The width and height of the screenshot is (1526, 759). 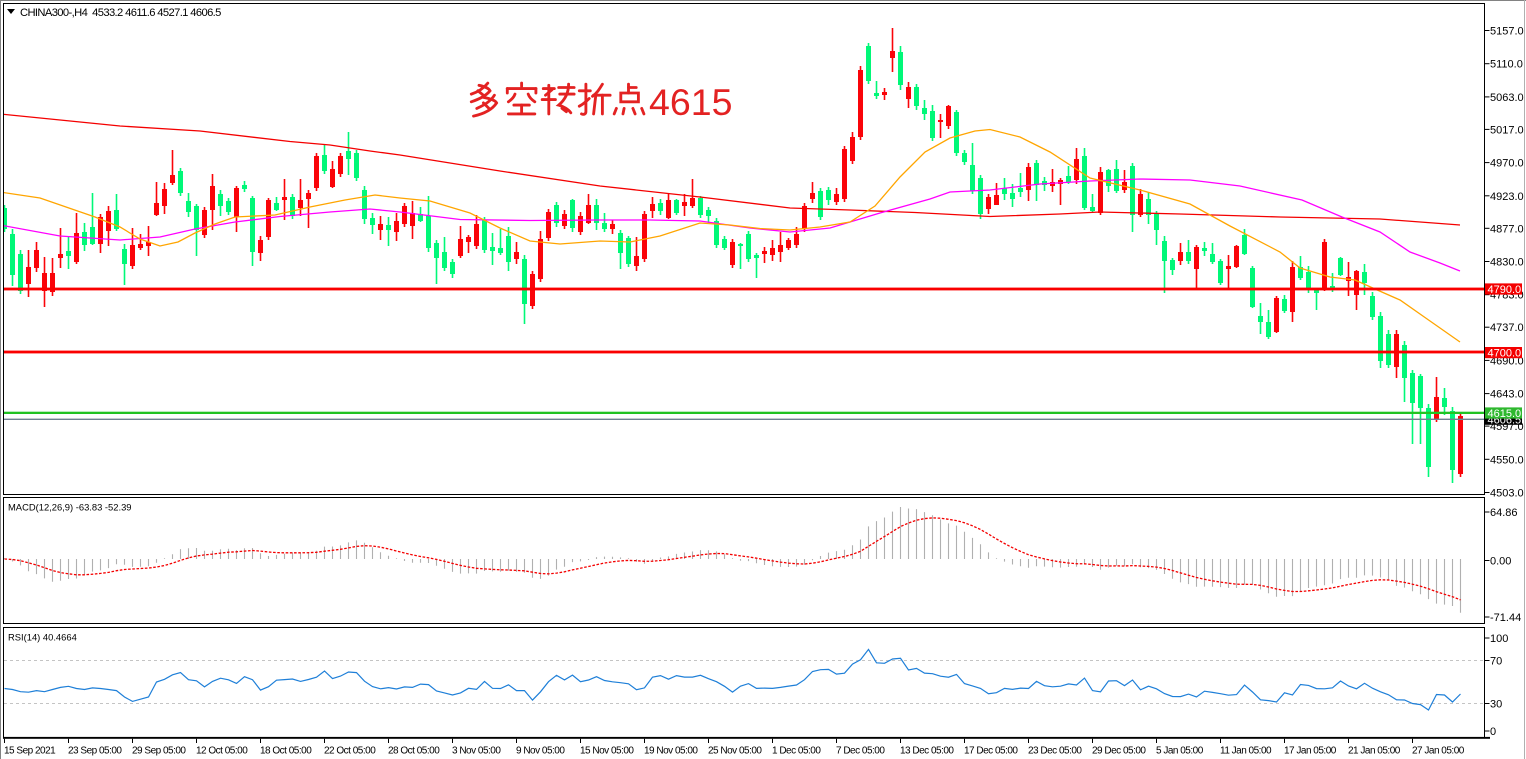 I want to click on svg-text: 17 Dec 05:00, so click(x=991, y=751).